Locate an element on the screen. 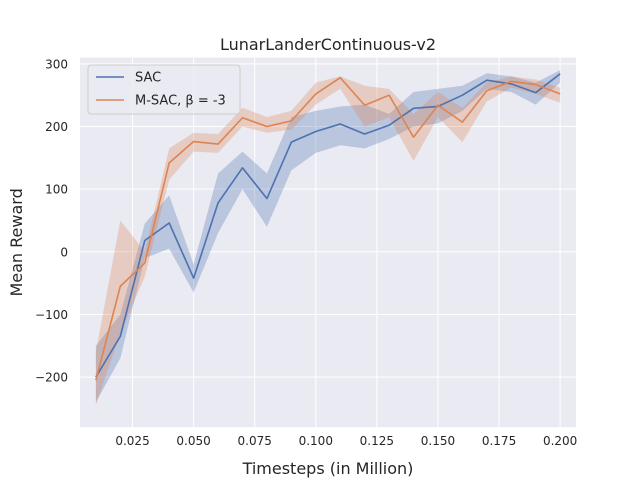 The image size is (640, 480). chart-title: LunarLanderContinuous-v2 is located at coordinates (328, 44).